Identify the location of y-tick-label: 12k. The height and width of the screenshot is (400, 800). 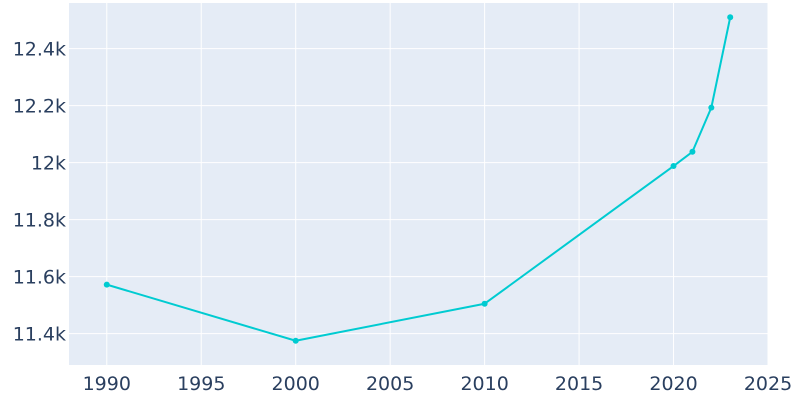
(48, 164).